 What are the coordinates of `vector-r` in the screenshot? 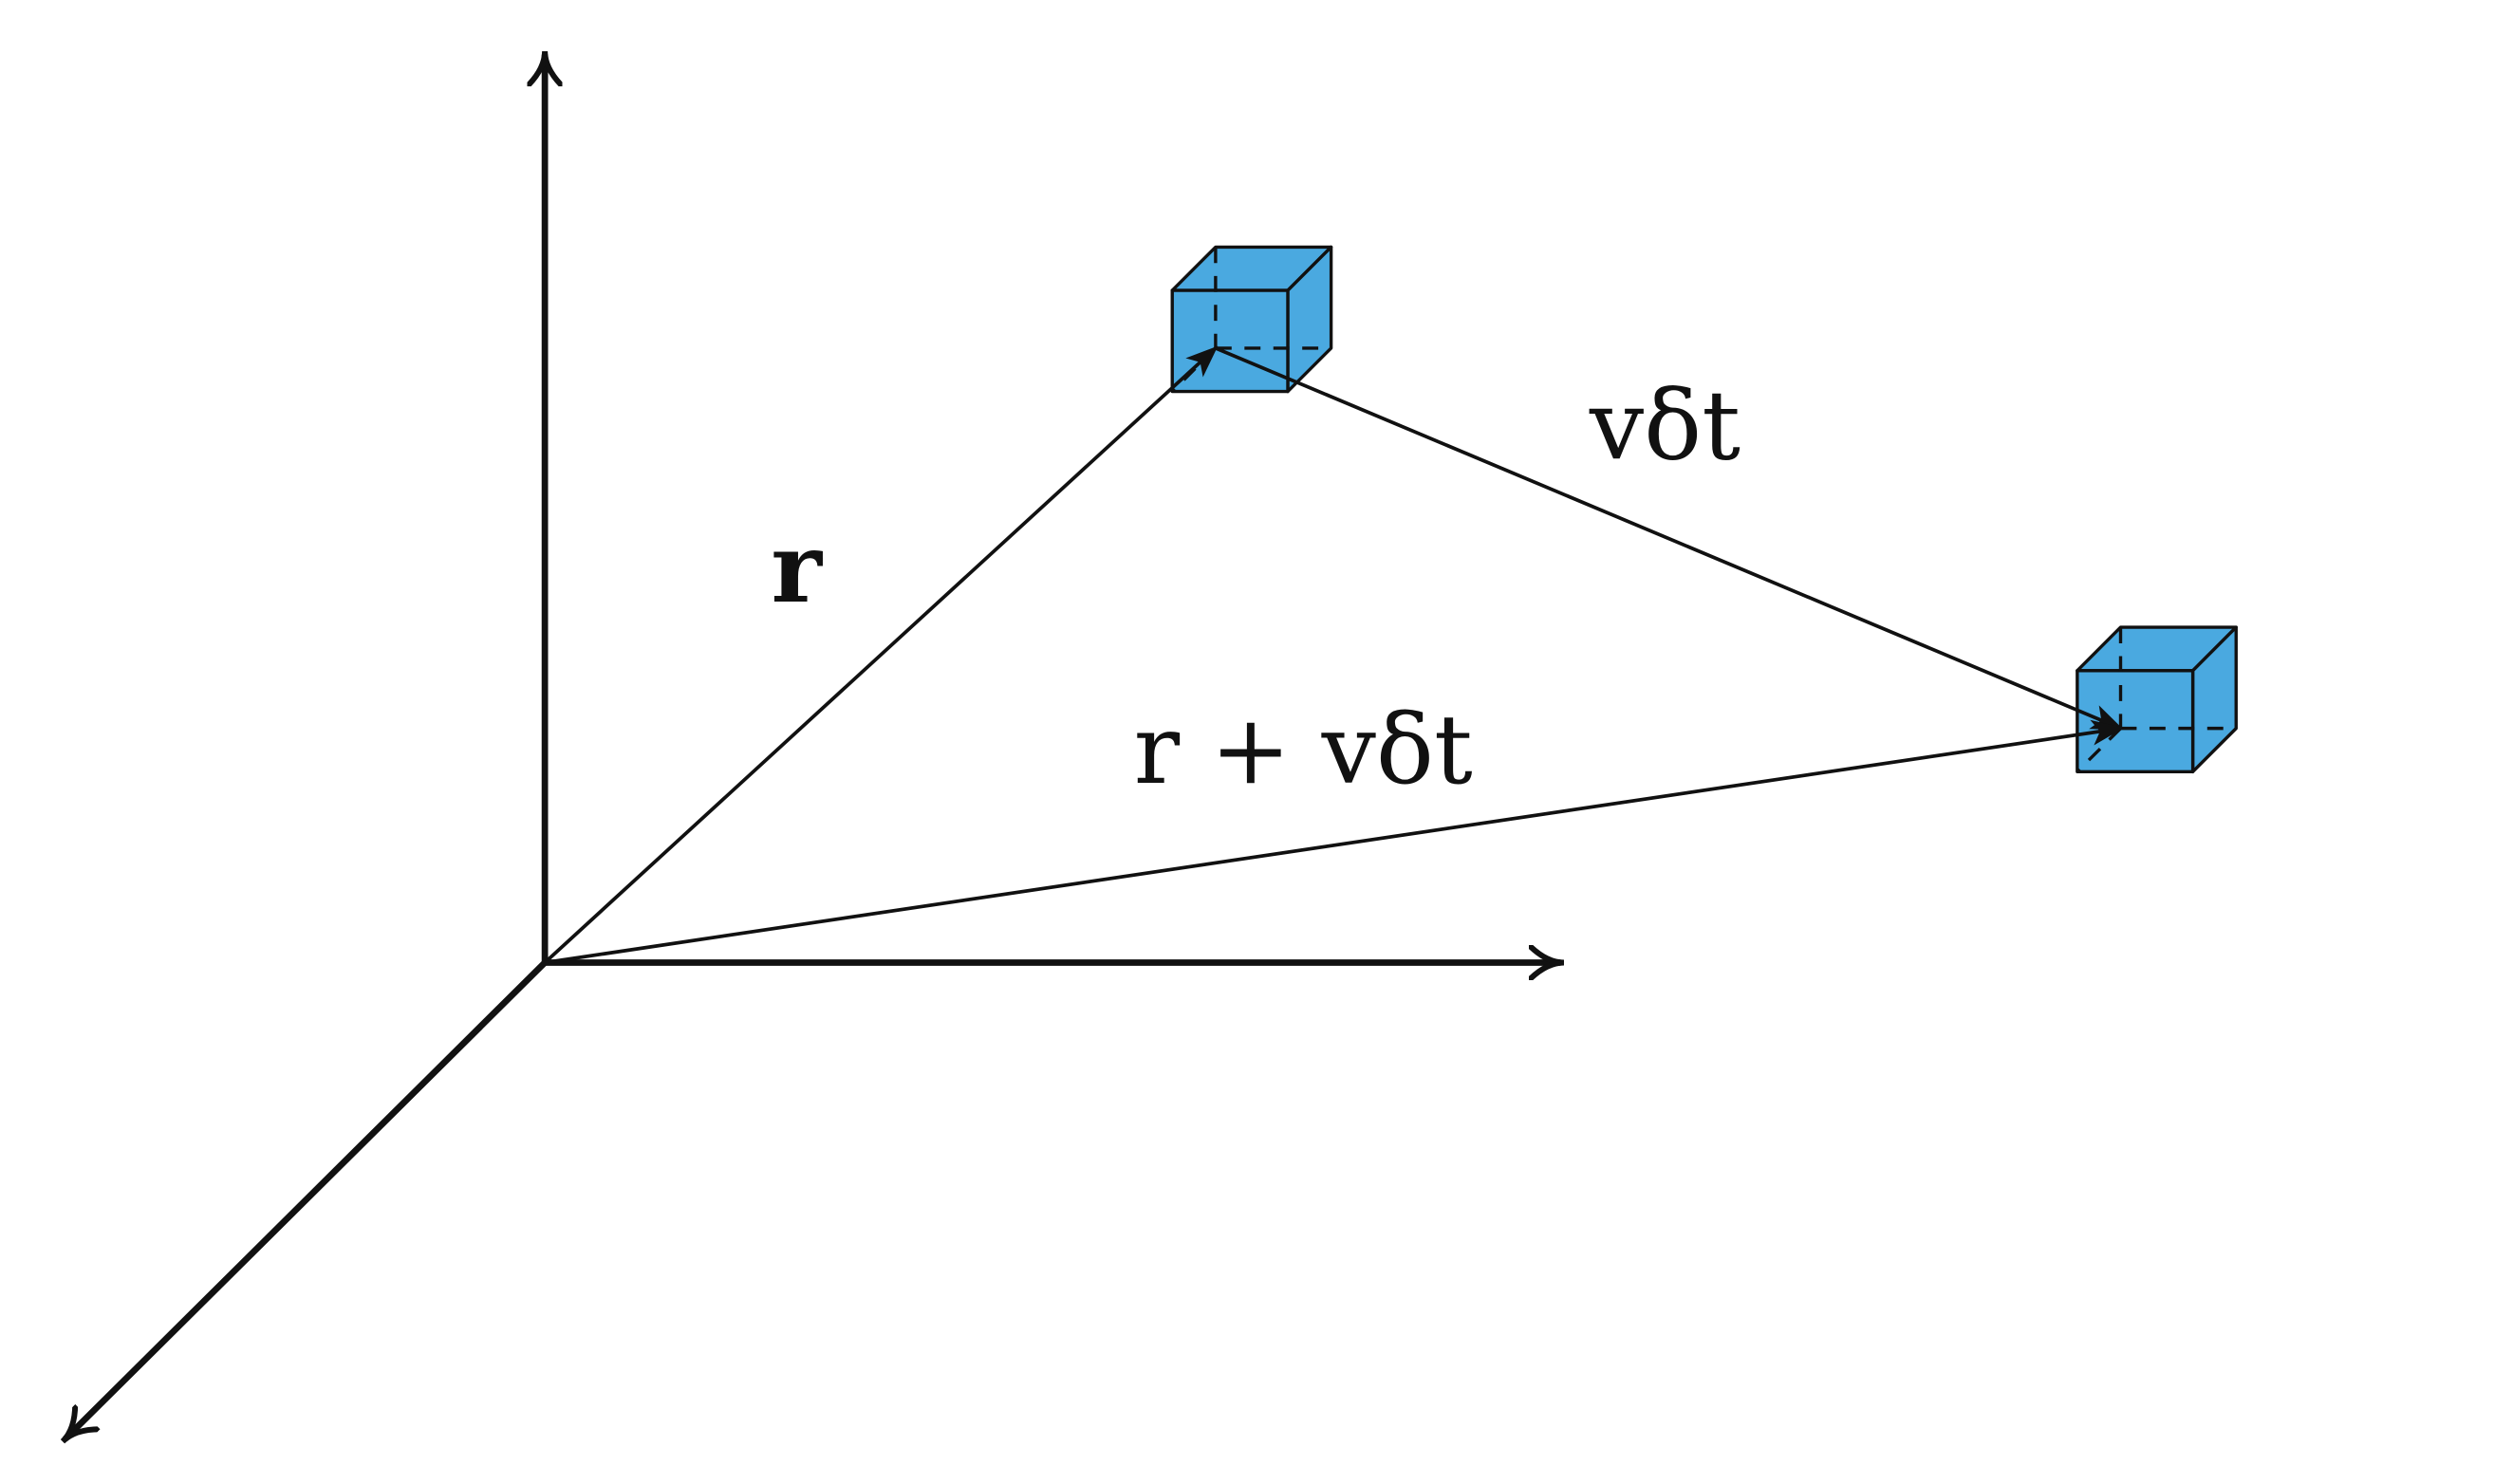 It's located at (881, 654).